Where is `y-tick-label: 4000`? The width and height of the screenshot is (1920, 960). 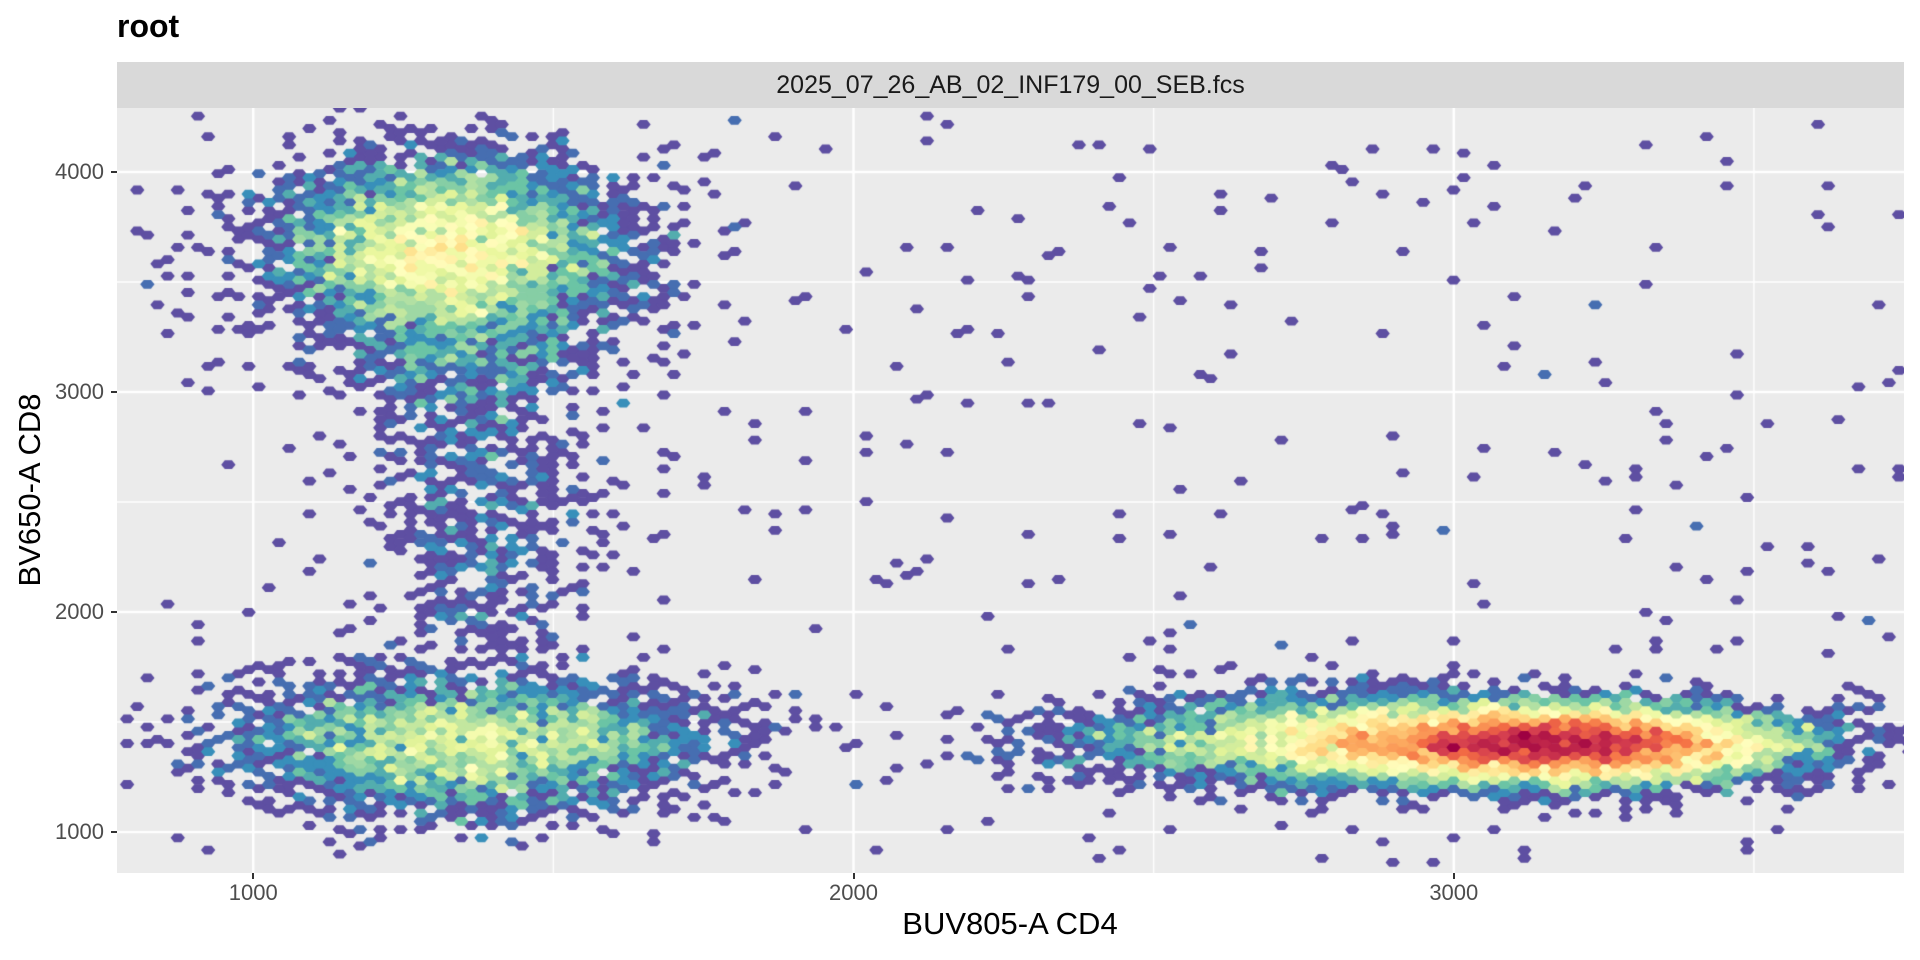
y-tick-label: 4000 is located at coordinates (79, 172).